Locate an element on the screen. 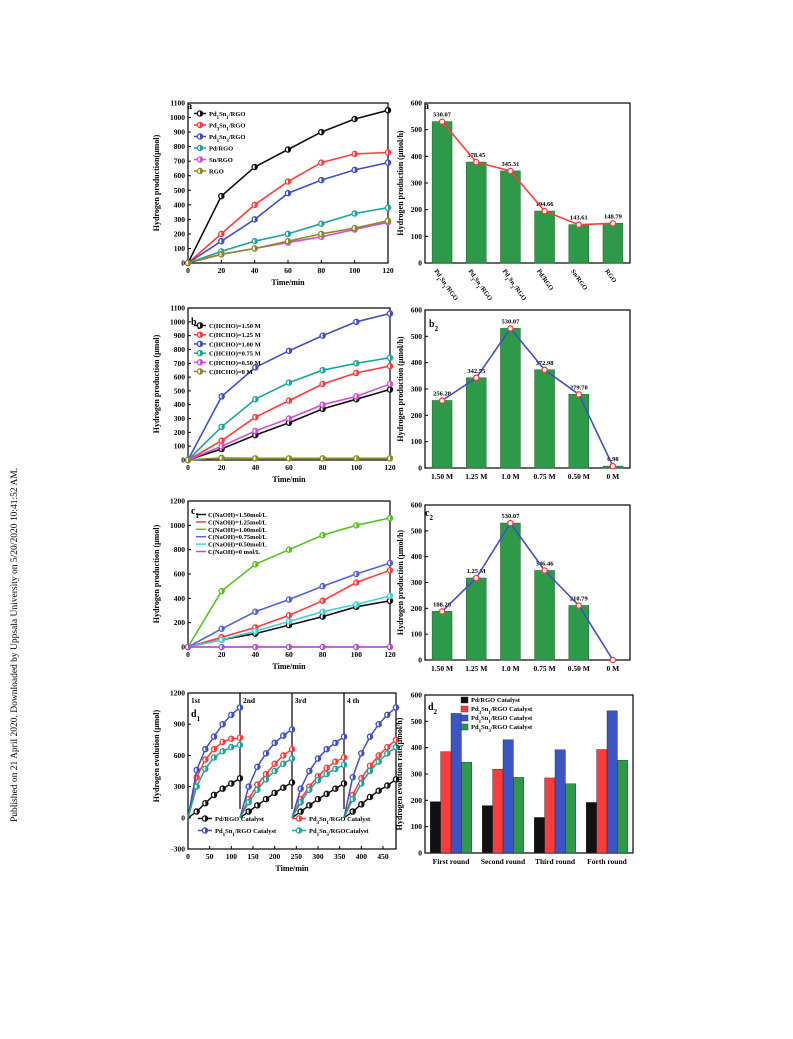 This screenshot has height=1039, width=793. d2-ytick-label: 0 is located at coordinates (420, 853).